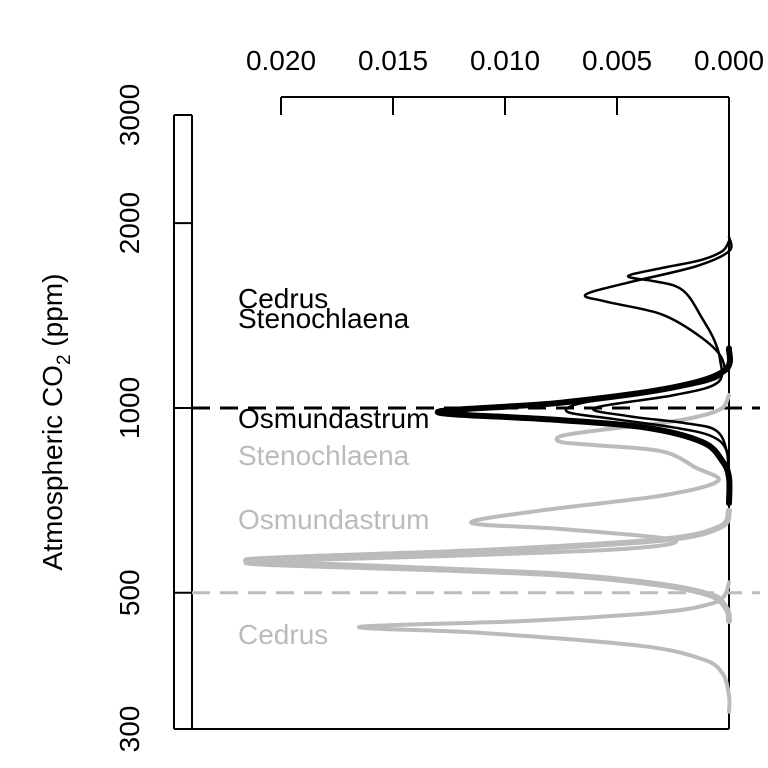  I want to click on y-tick-label: 3000, so click(129, 115).